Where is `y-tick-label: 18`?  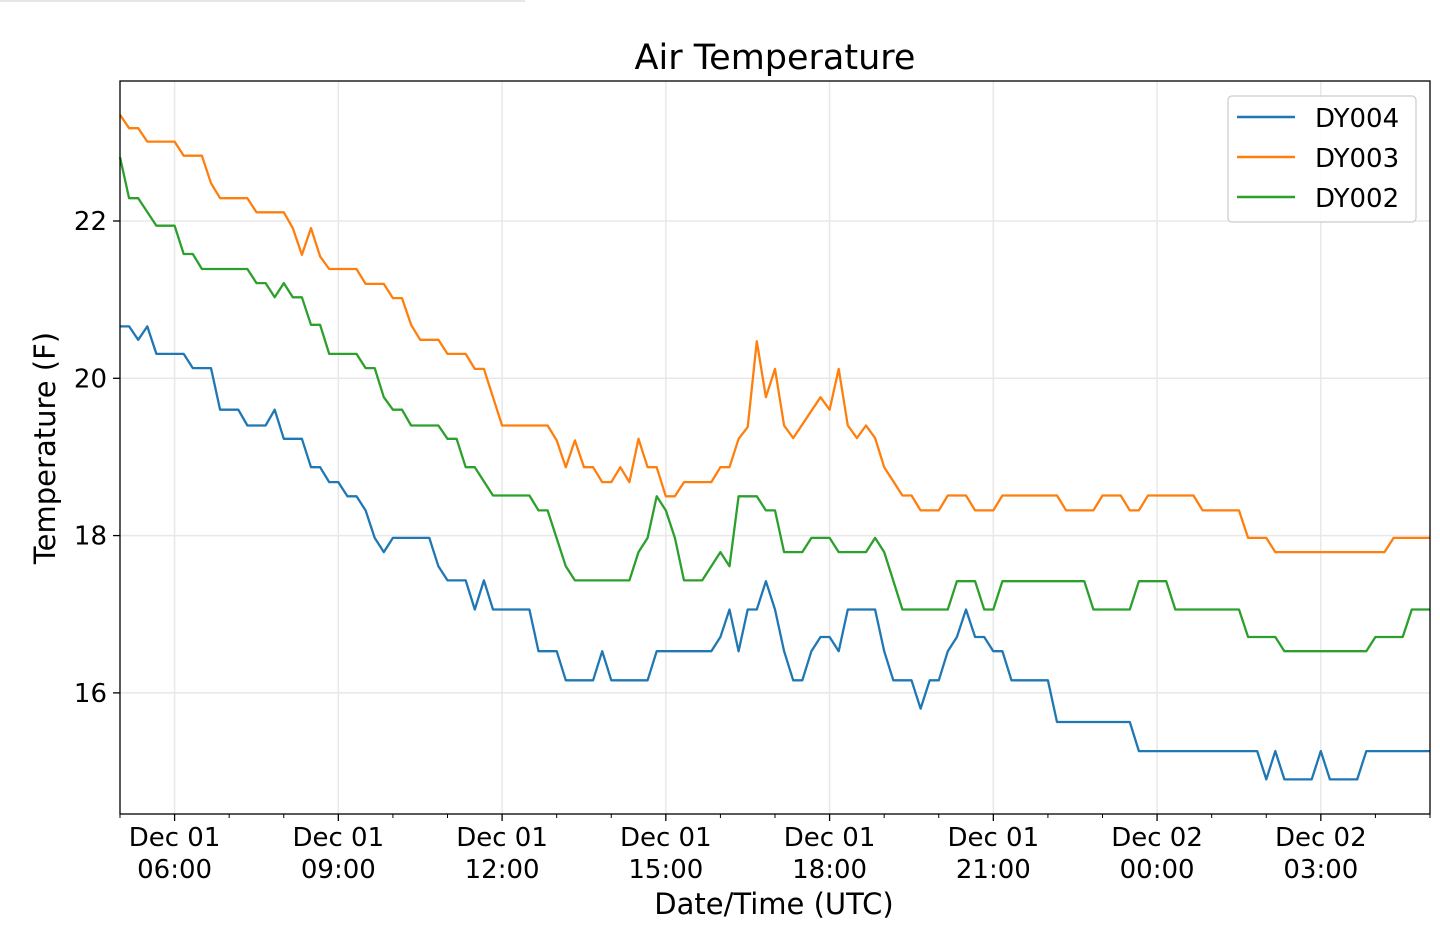 y-tick-label: 18 is located at coordinates (90, 537).